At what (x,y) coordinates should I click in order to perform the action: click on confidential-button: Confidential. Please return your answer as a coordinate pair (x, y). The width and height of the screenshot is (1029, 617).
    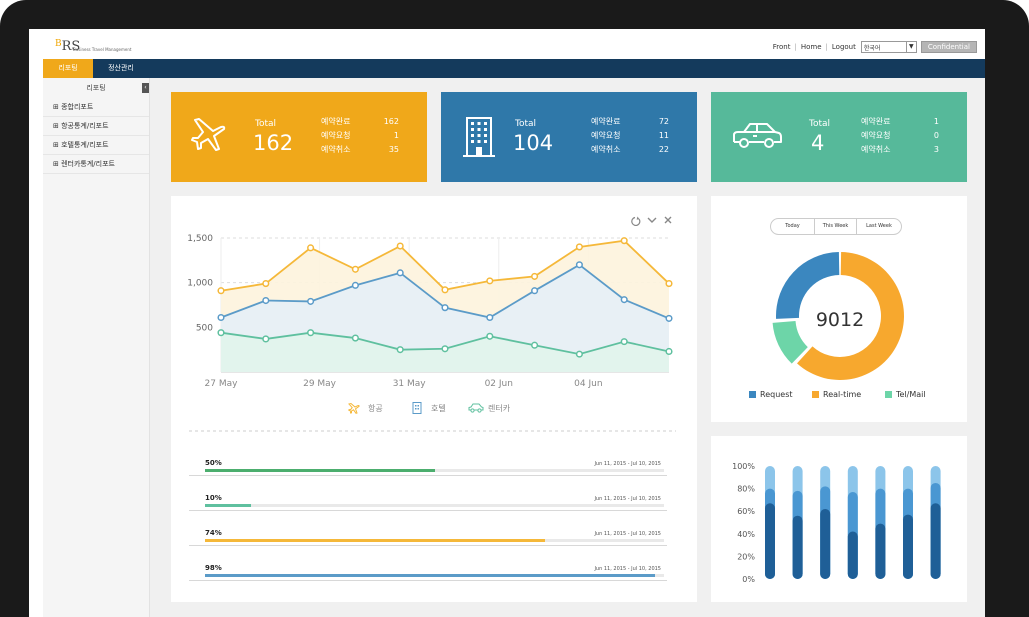
    Looking at the image, I should click on (948, 47).